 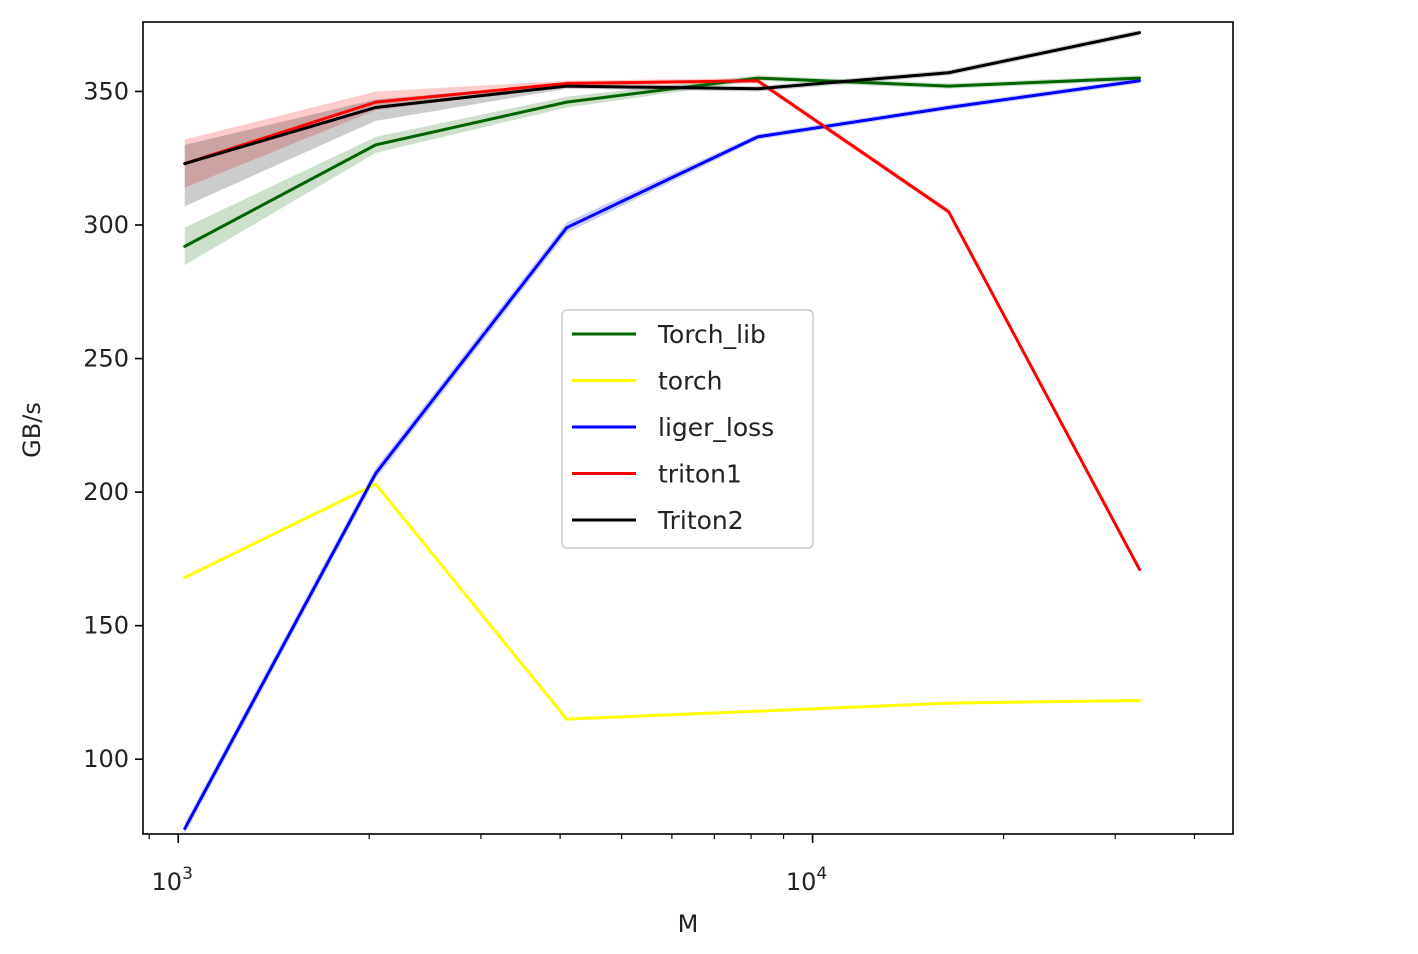 I want to click on y-axis-label: GB/s, so click(x=32, y=430).